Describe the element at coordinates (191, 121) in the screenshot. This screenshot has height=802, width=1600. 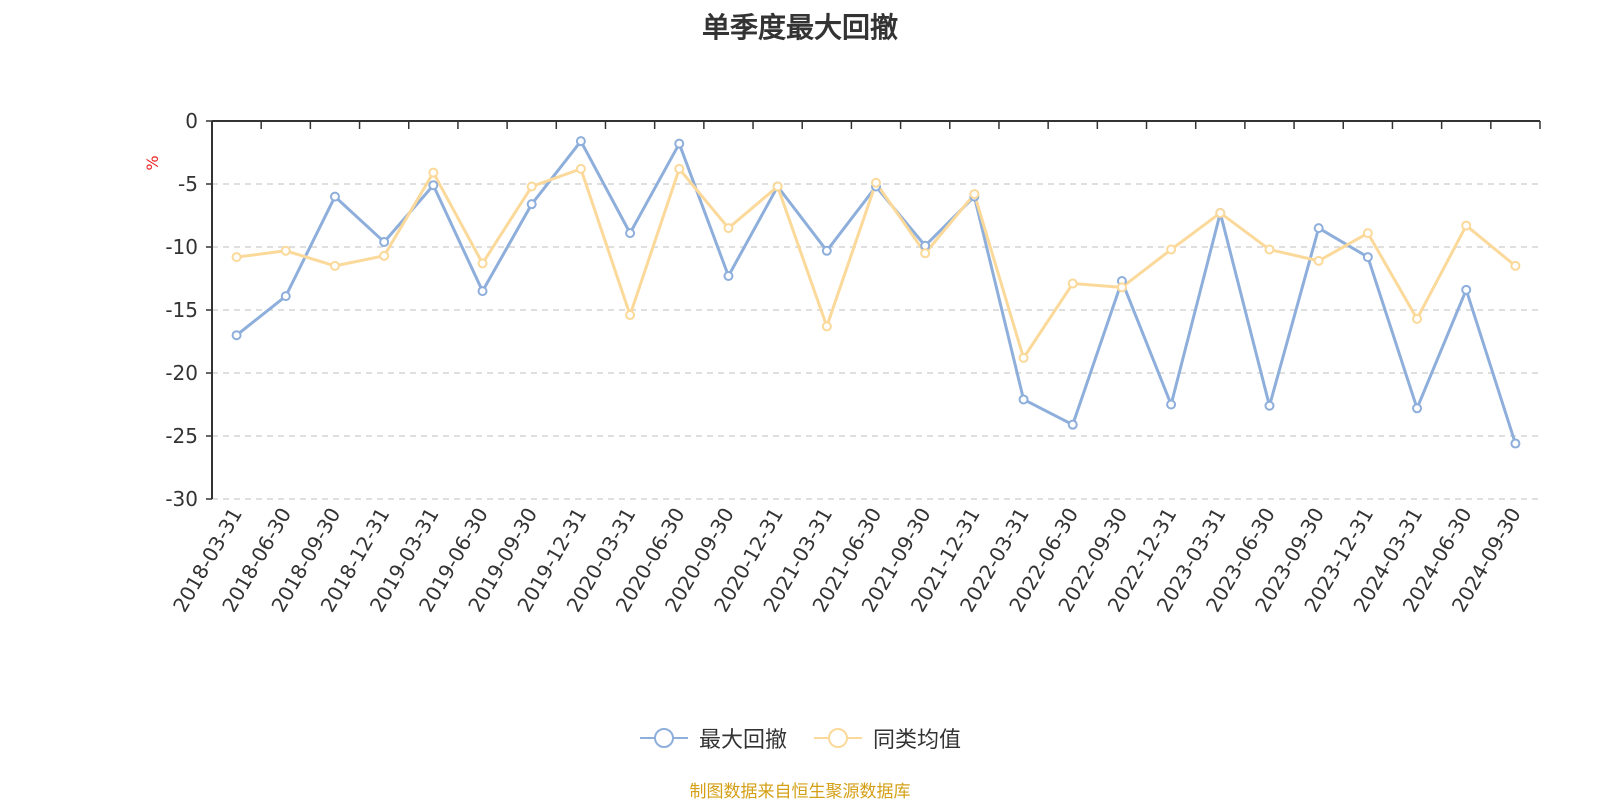
I see `y-tick-label: 0` at that location.